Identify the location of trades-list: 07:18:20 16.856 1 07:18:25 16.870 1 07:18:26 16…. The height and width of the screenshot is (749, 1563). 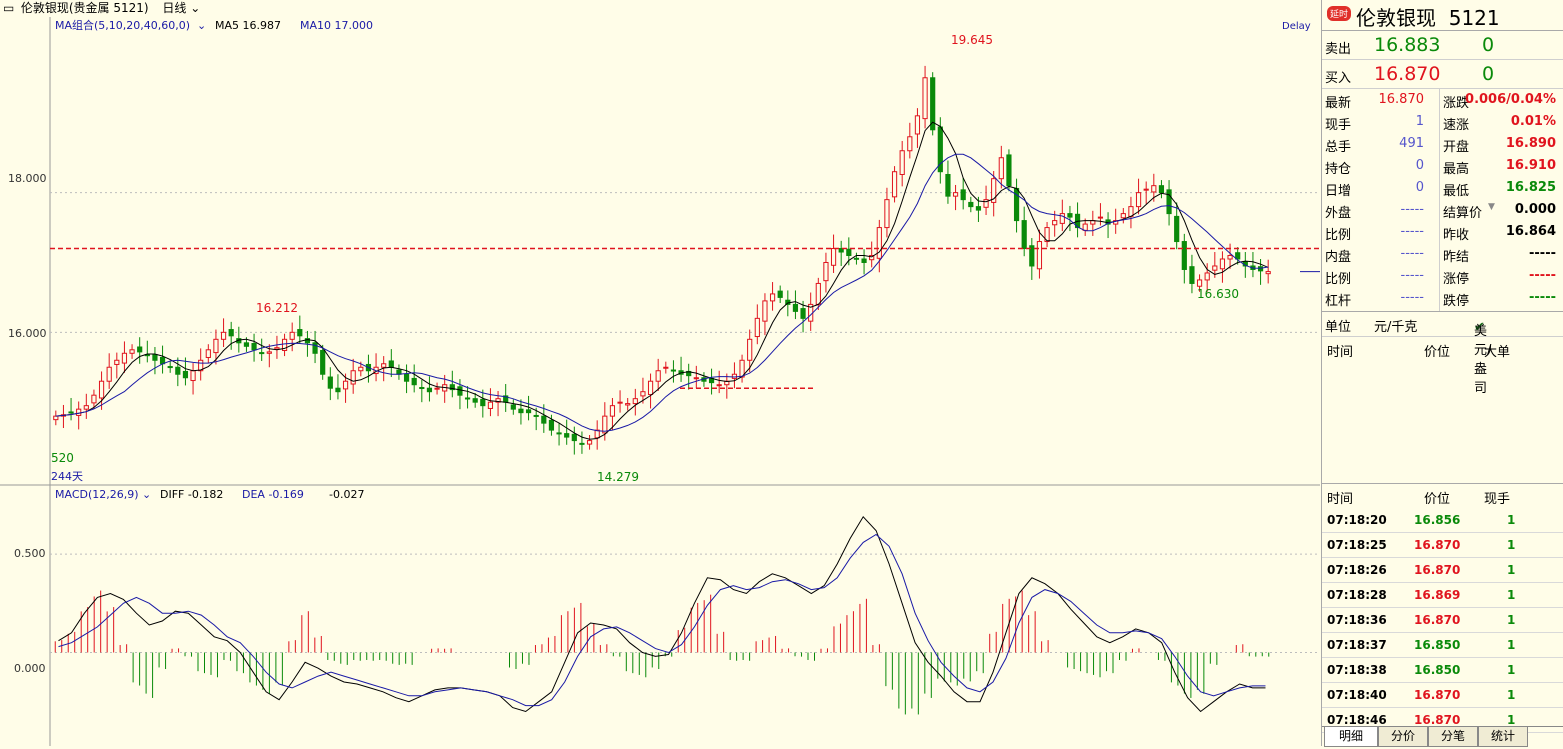
(1442, 620).